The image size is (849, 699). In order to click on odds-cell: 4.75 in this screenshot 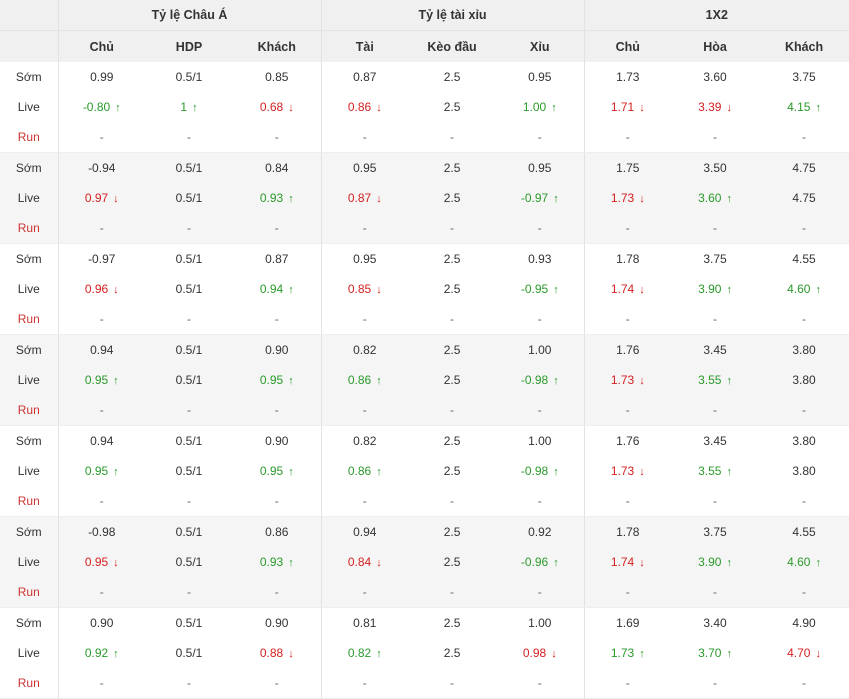, I will do `click(804, 167)`.